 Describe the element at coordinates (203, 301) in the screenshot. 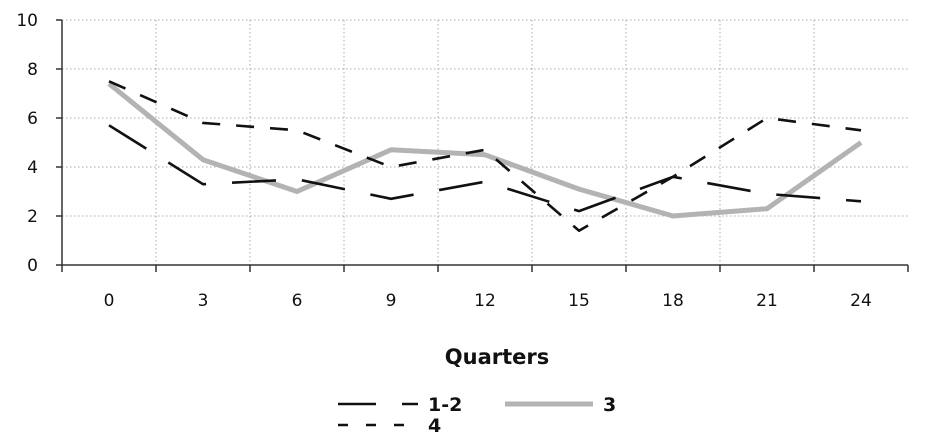

I see `x-tick-label: 3` at that location.